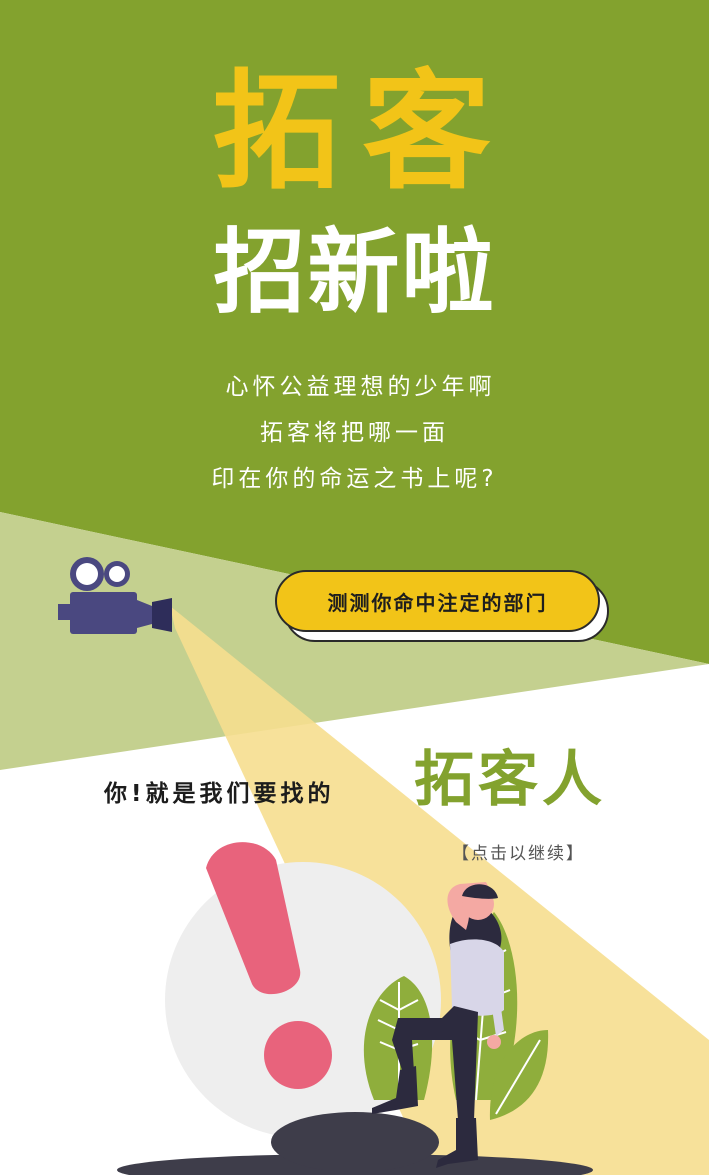  Describe the element at coordinates (355, 1142) in the screenshot. I see `rock` at that location.